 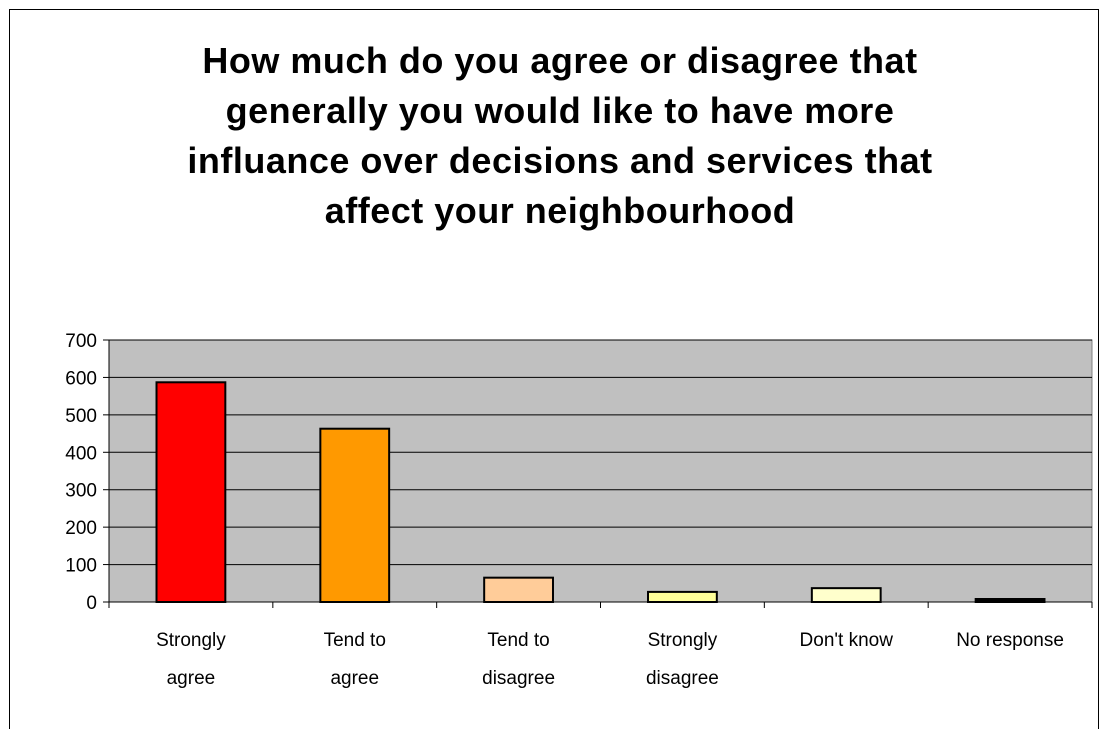 I want to click on category-label-2-1: disagree, so click(x=518, y=678).